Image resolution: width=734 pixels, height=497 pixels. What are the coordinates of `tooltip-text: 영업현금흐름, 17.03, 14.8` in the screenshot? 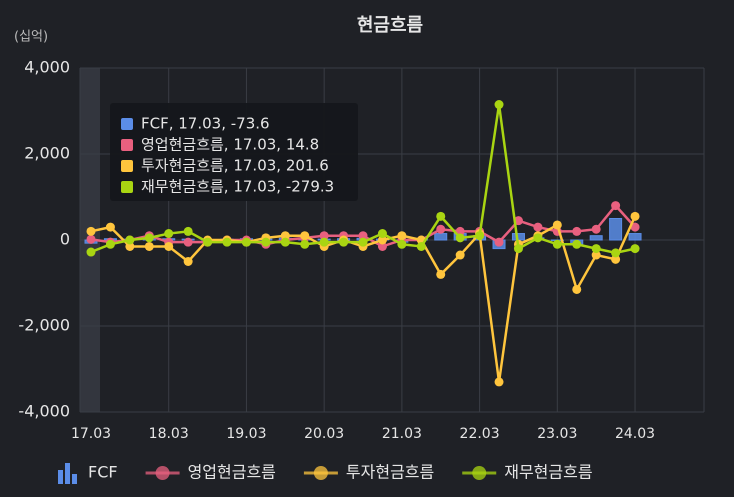 It's located at (230, 145).